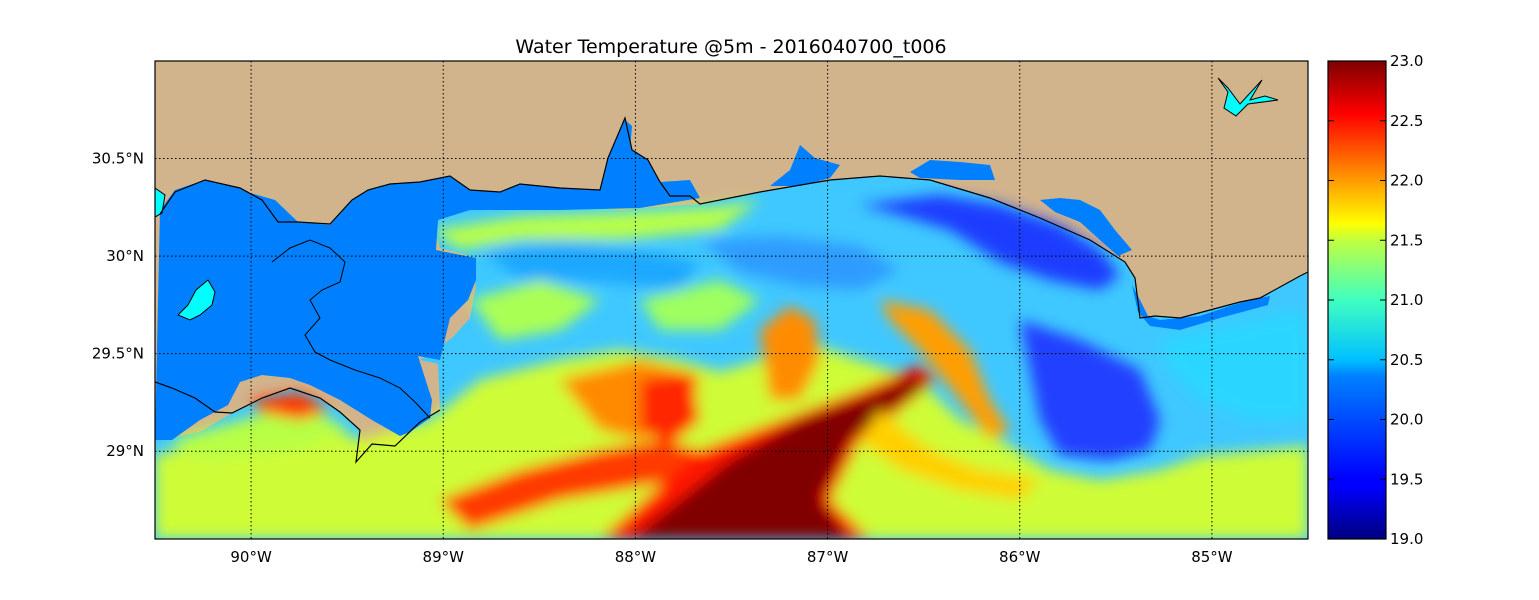 The width and height of the screenshot is (1539, 600). Describe the element at coordinates (1020, 557) in the screenshot. I see `lon-tick-label: 86°W` at that location.